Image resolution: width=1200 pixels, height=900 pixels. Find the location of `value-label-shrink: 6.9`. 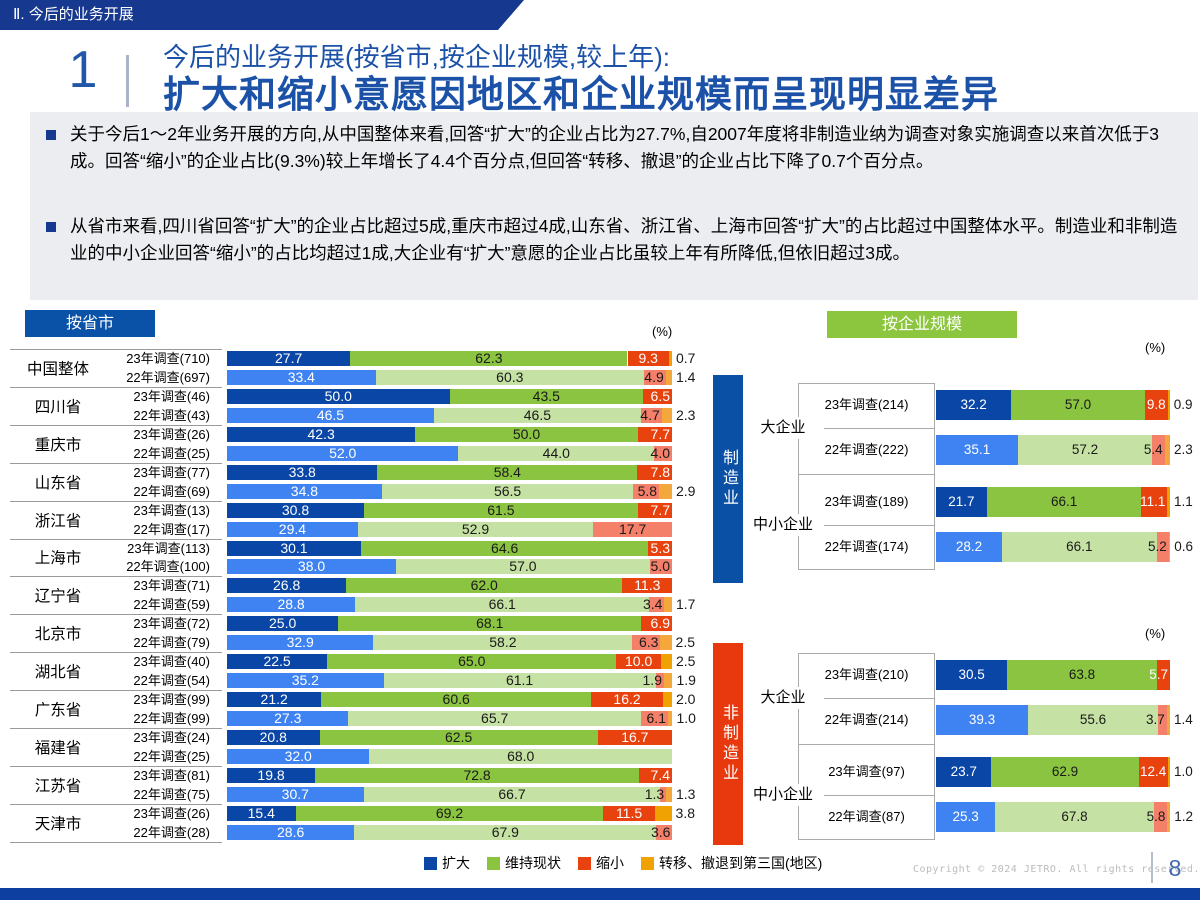

value-label-shrink: 6.9 is located at coordinates (660, 623).